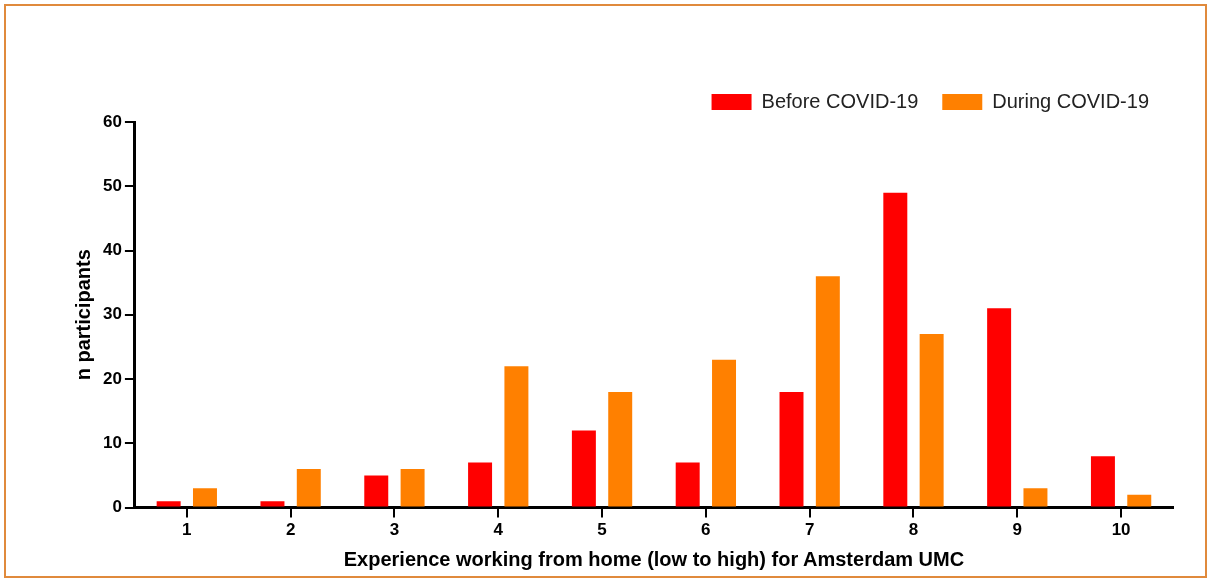 Image resolution: width=1215 pixels, height=584 pixels. Describe the element at coordinates (1017, 530) in the screenshot. I see `x-tick-label: 9` at that location.